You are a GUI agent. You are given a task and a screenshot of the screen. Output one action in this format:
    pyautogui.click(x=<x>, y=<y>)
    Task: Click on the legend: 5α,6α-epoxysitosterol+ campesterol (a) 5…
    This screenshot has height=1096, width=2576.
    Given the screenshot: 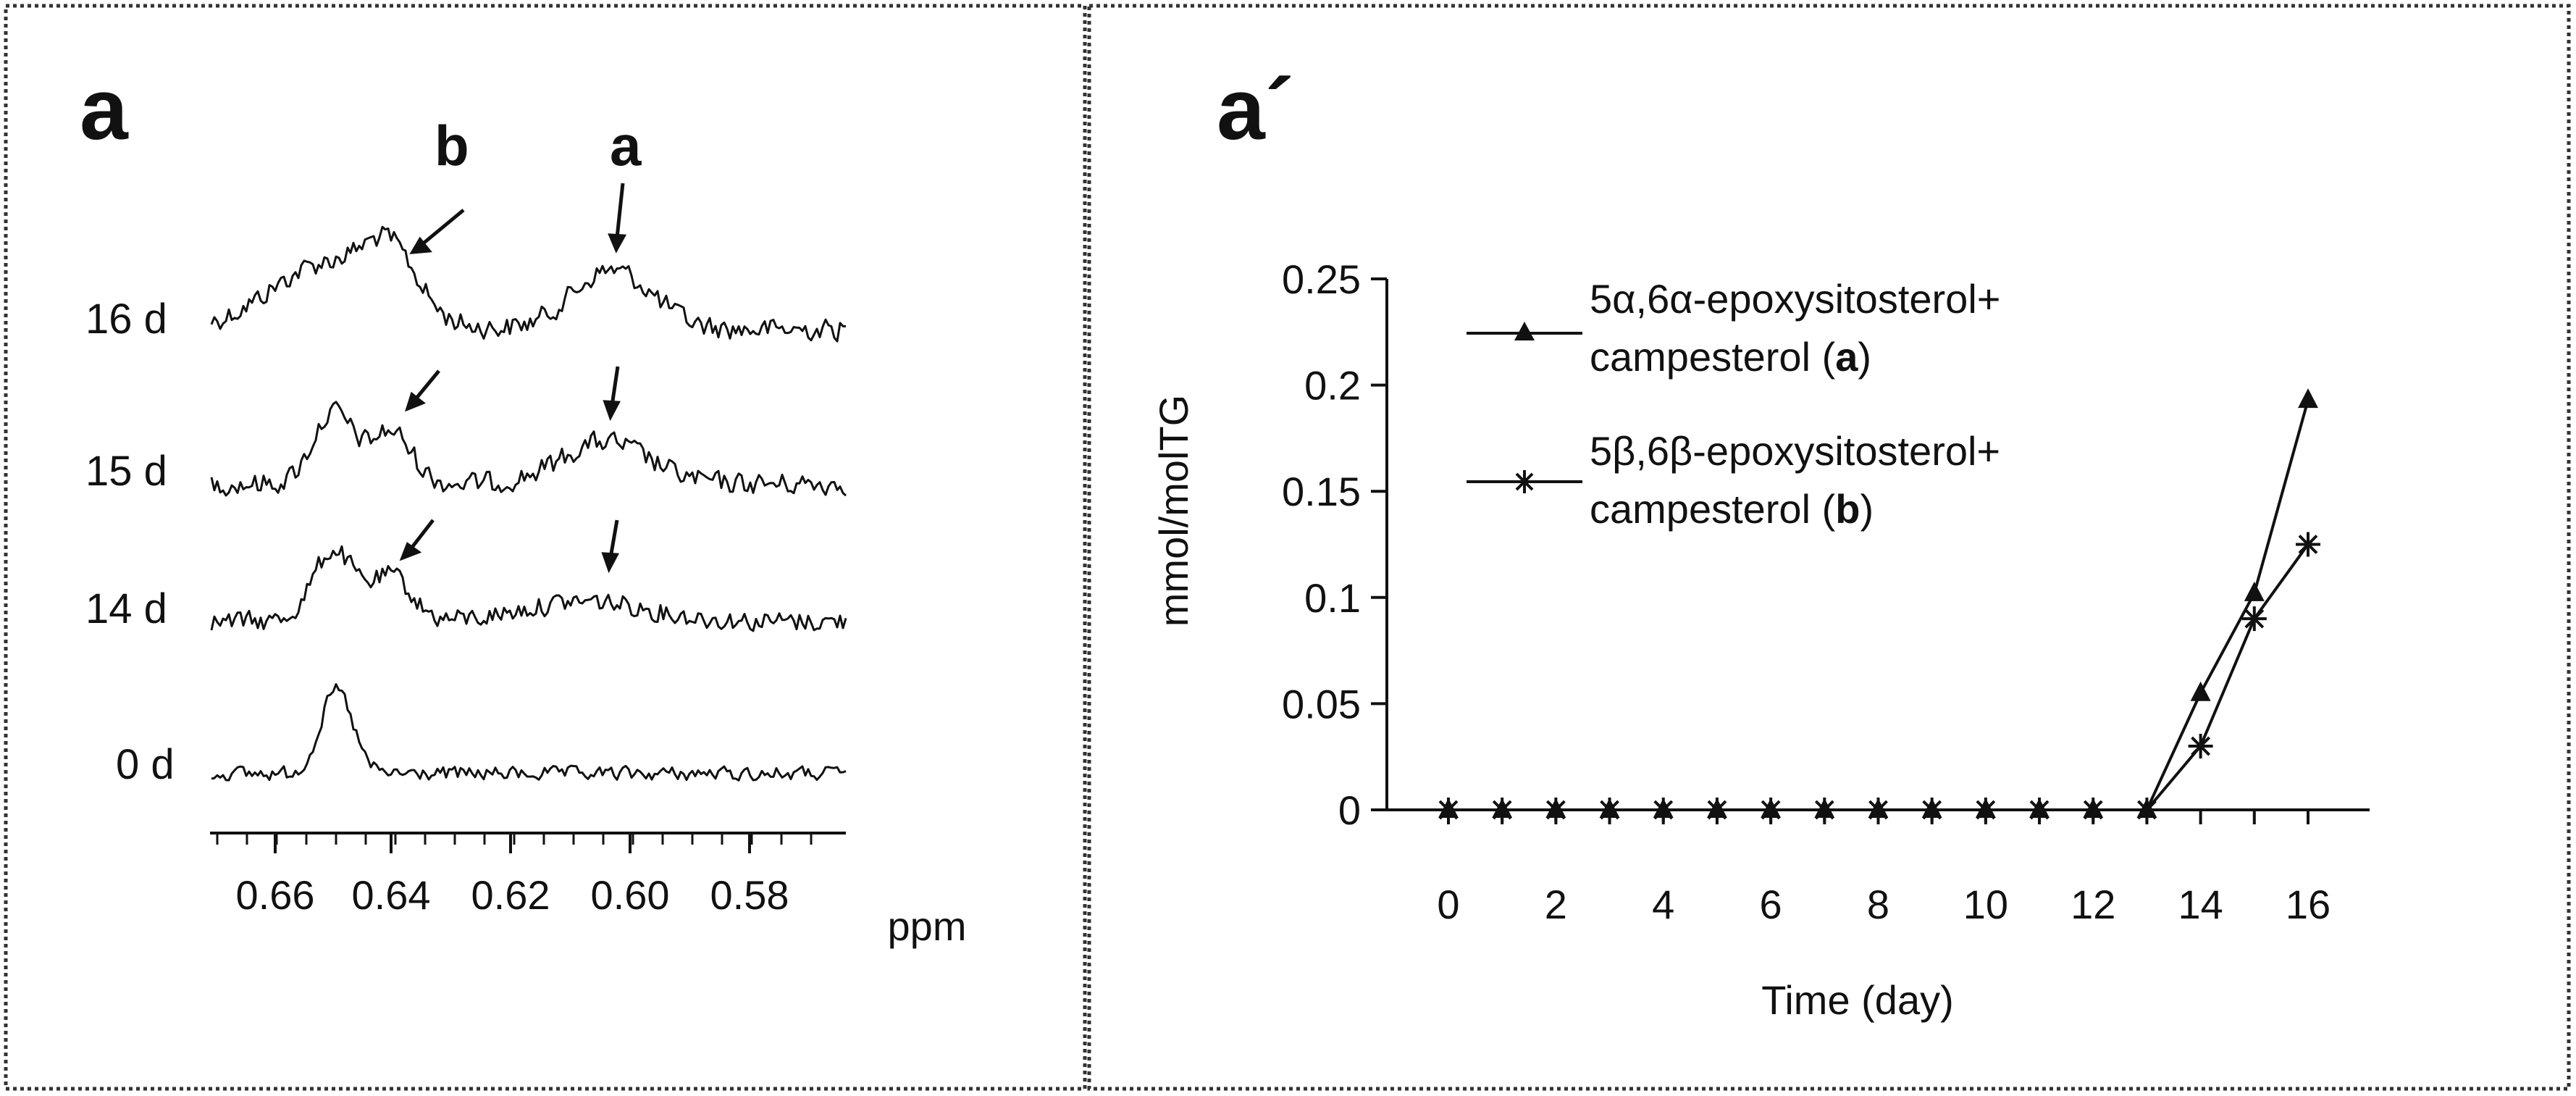 What is the action you would take?
    pyautogui.click(x=1733, y=404)
    